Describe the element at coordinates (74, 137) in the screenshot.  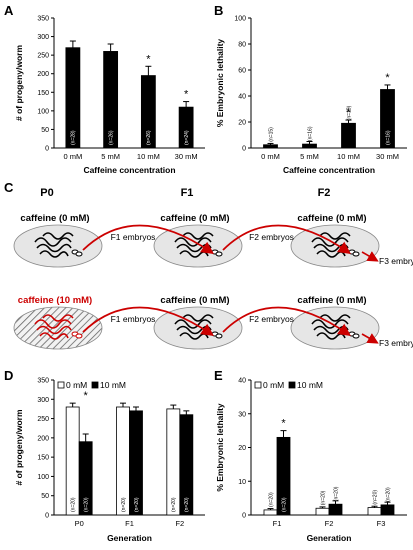
I see `n-label: (n=28)` at that location.